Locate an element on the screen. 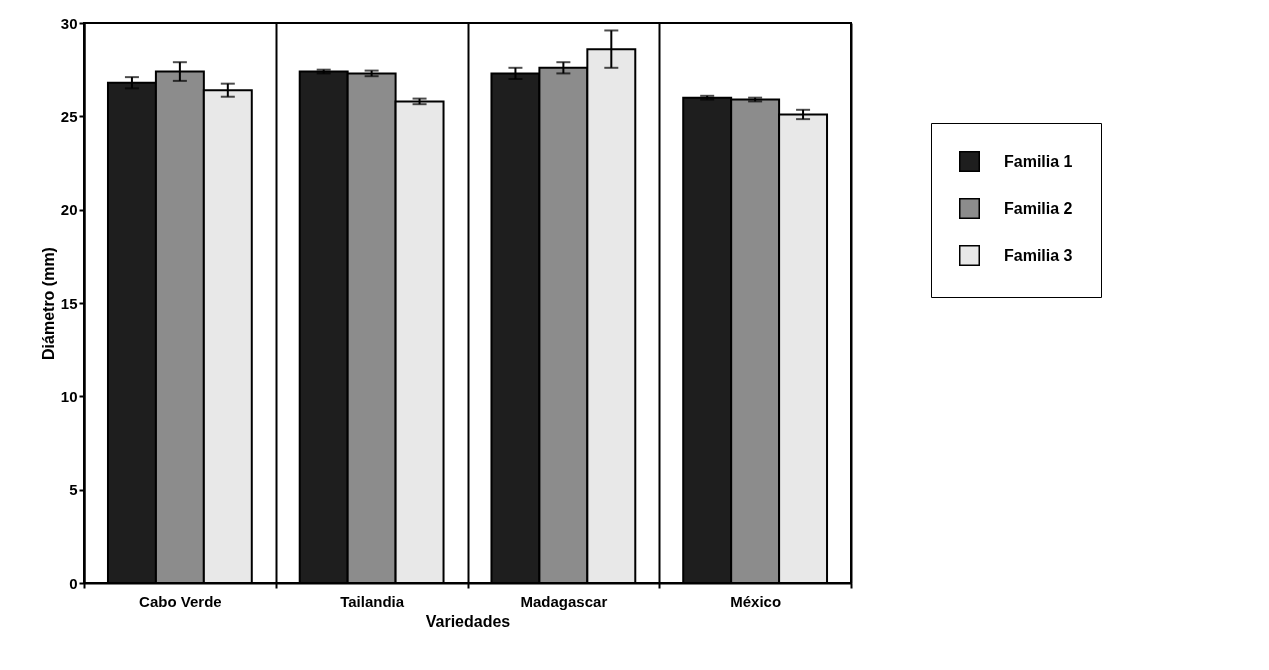 The width and height of the screenshot is (1269, 670). x-tick-label: México is located at coordinates (756, 601).